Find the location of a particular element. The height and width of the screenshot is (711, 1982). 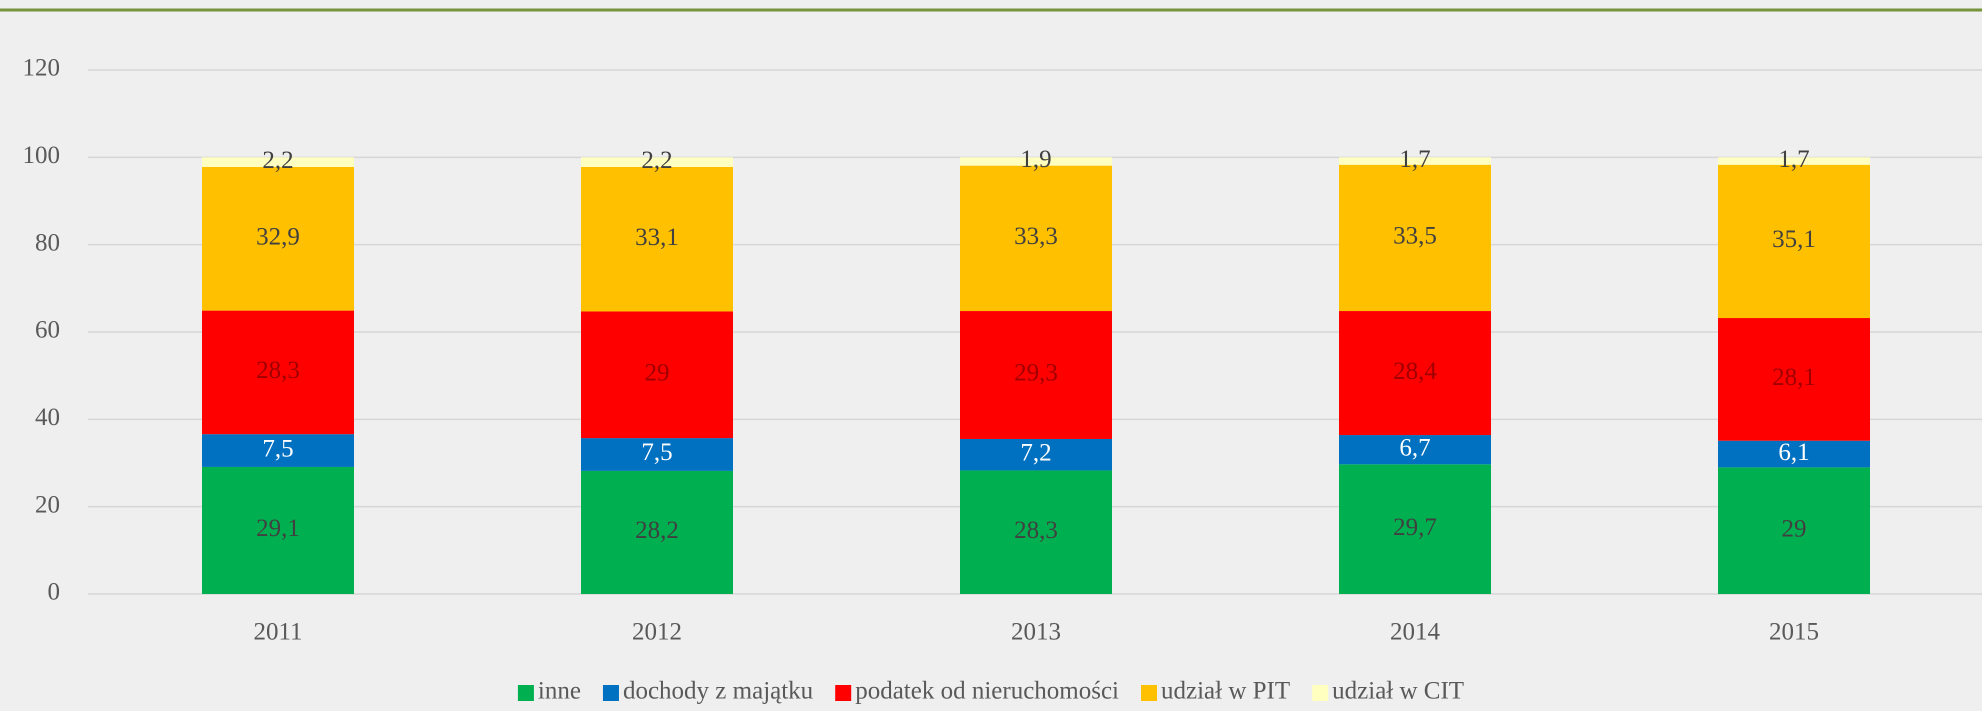

y-tick-label: 100 is located at coordinates (42, 155).